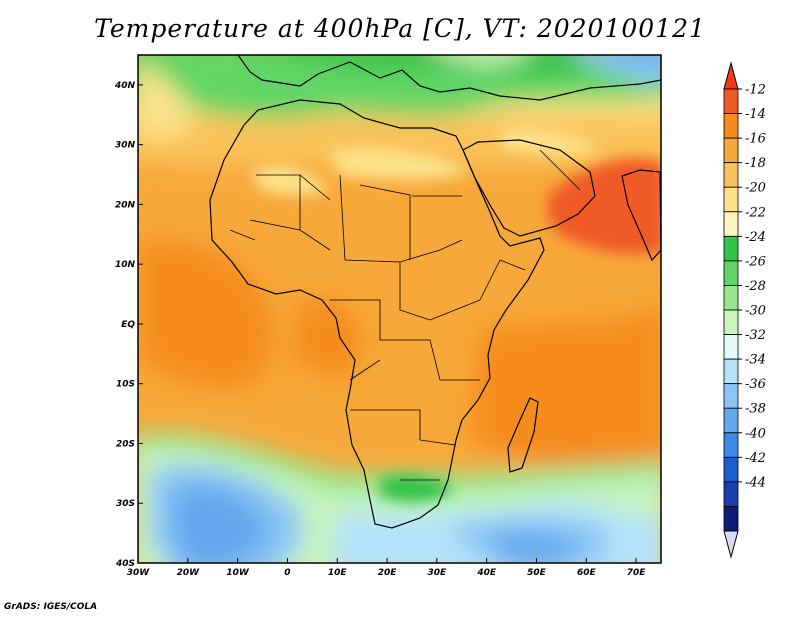 The width and height of the screenshot is (800, 618). I want to click on colorbar-label: -42, so click(755, 458).